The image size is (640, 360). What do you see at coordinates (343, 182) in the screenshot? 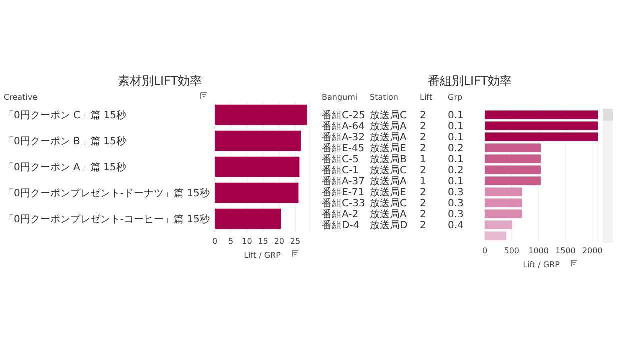
I see `y-tick-label: 番組A-37` at bounding box center [343, 182].